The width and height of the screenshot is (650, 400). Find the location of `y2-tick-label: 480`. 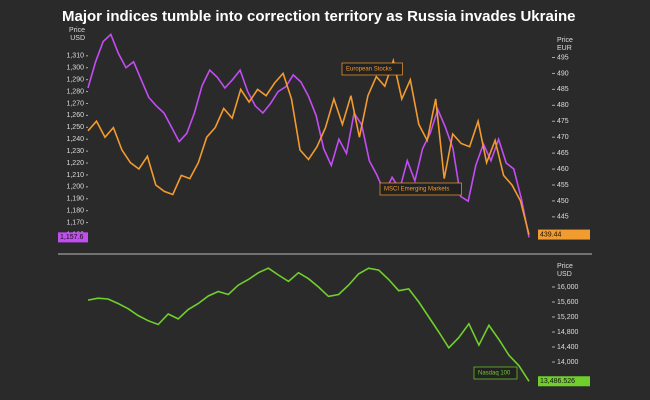

y2-tick-label: 480 is located at coordinates (563, 105).